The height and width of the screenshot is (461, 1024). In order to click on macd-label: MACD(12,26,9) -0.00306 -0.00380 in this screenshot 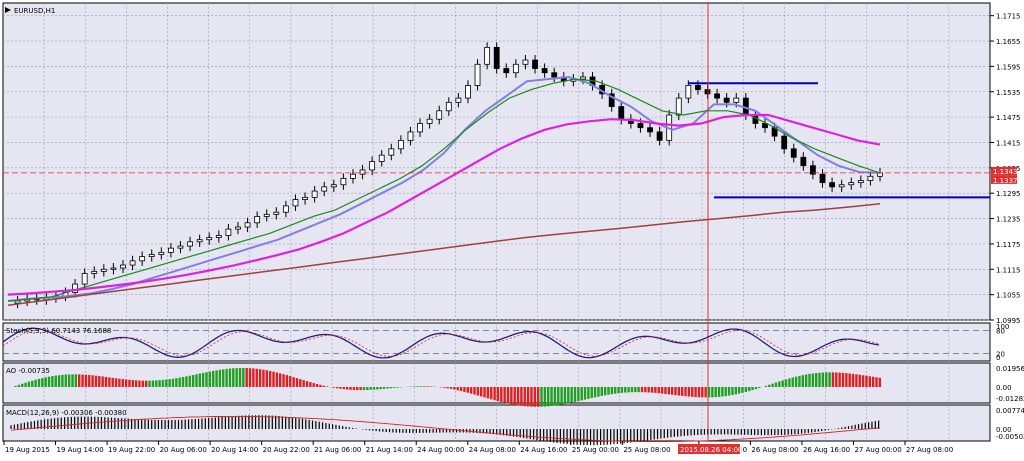, I will do `click(66, 413)`.